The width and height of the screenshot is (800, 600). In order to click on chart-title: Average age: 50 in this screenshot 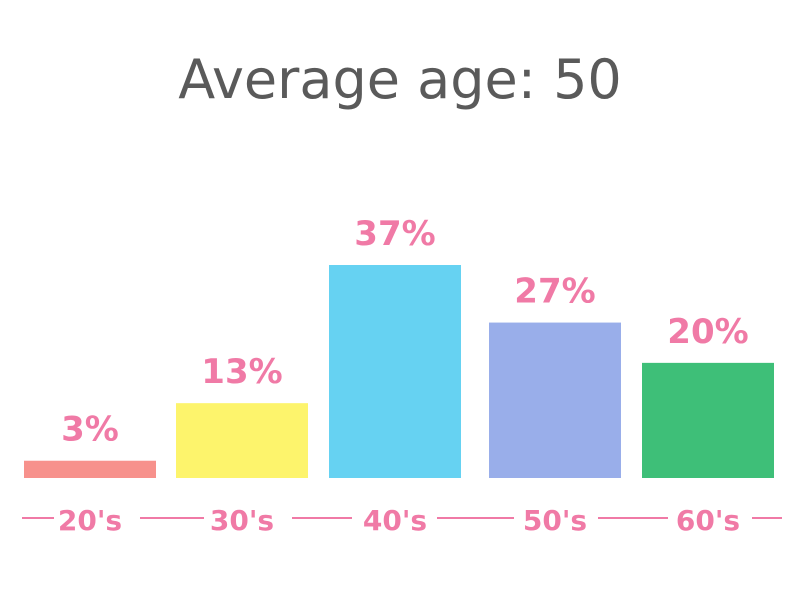, I will do `click(400, 79)`.